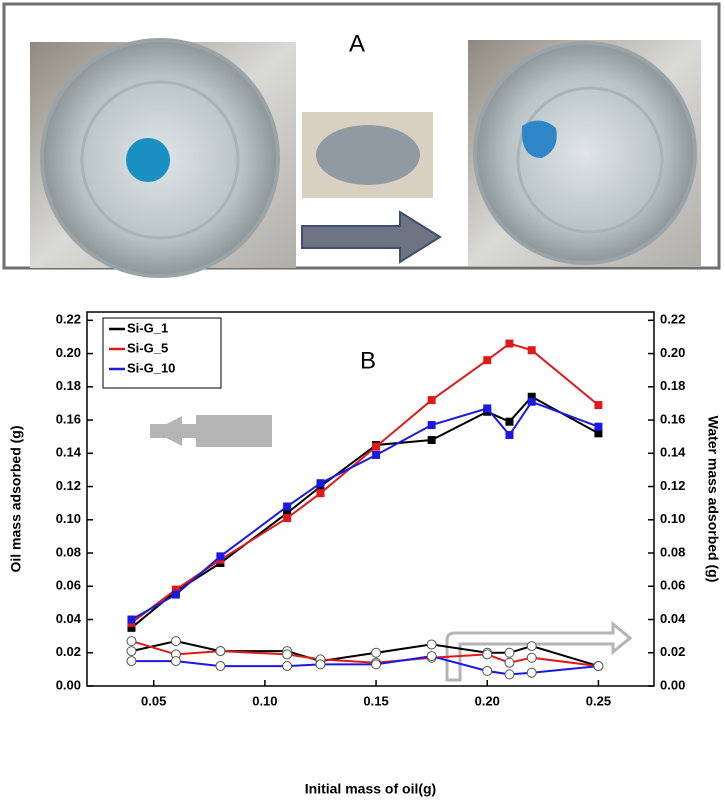  Describe the element at coordinates (672, 651) in the screenshot. I see `y2-tick-label: 0.02` at that location.